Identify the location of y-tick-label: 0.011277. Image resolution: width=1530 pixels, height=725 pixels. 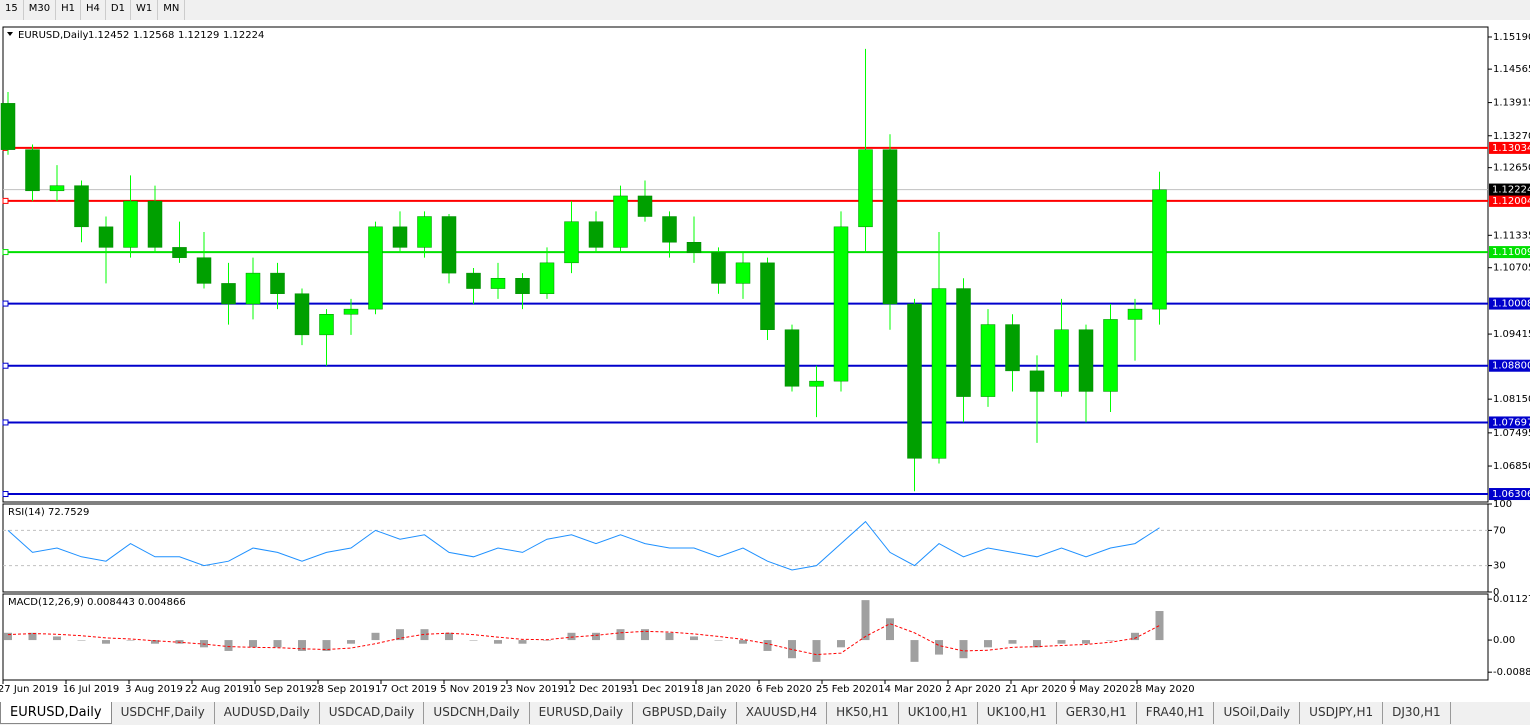
(1511, 599).